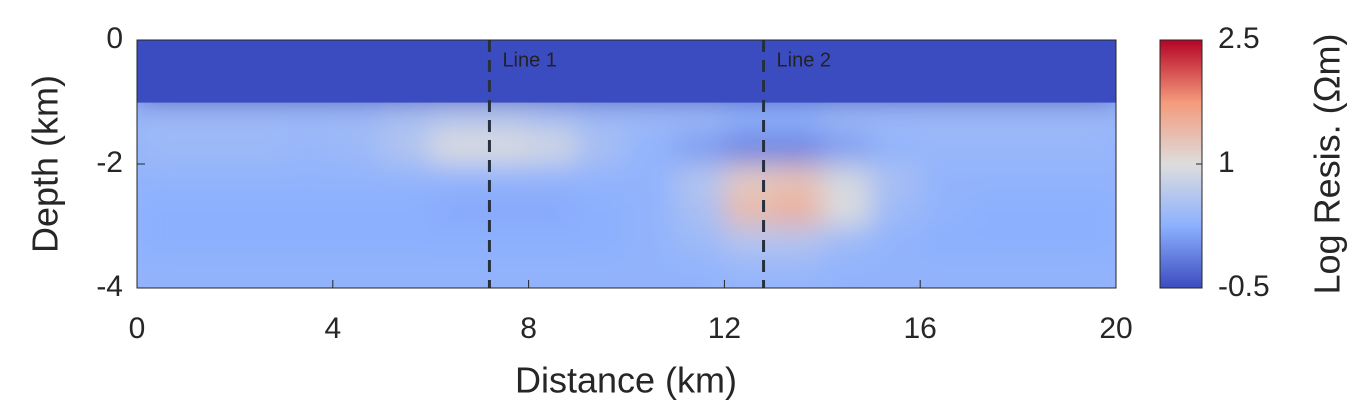  Describe the element at coordinates (1244, 286) in the screenshot. I see `colorbar-tick-label: -0.5` at that location.